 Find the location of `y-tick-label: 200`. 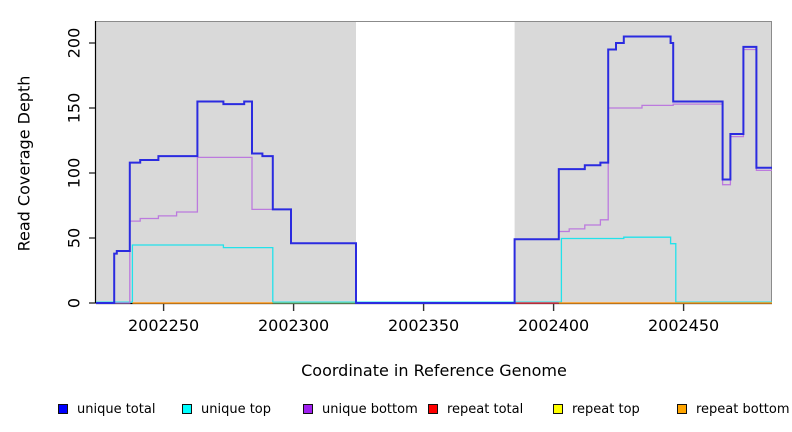

y-tick-label: 200 is located at coordinates (74, 43).